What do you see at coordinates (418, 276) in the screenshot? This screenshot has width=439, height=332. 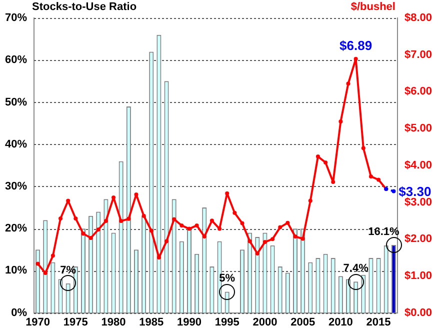 I see `y2-tick-label: $1.00` at bounding box center [418, 276].